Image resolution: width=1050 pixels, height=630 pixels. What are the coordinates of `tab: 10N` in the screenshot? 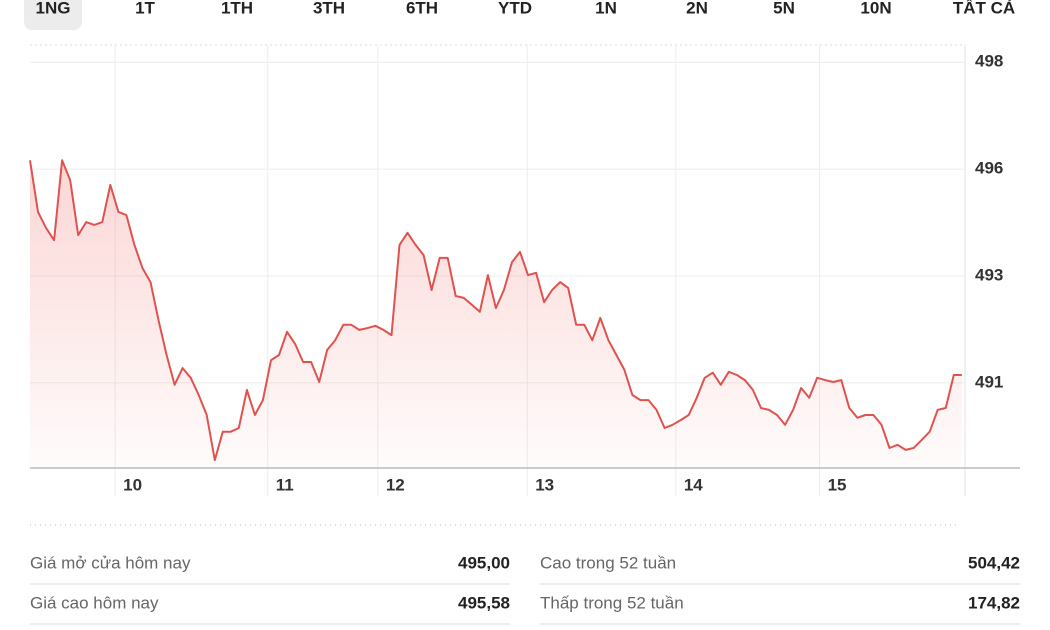 It's located at (875, 8).